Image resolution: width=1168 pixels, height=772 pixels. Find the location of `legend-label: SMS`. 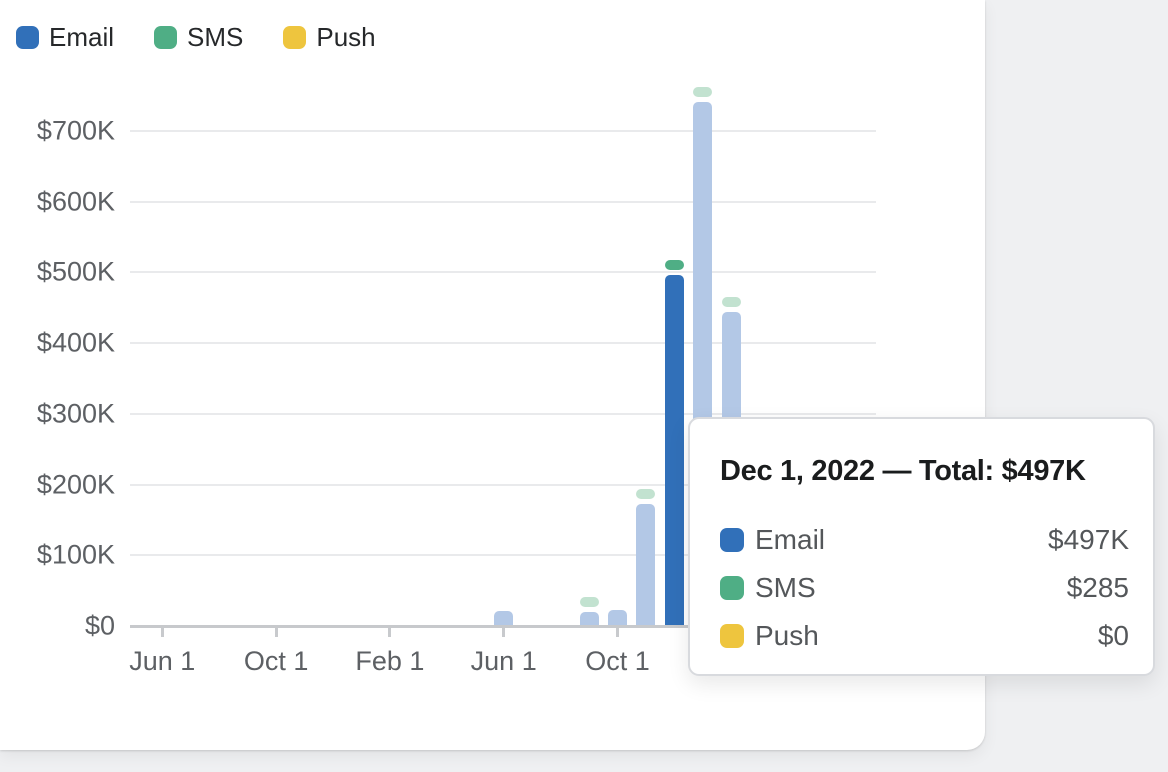

legend-label: SMS is located at coordinates (215, 37).